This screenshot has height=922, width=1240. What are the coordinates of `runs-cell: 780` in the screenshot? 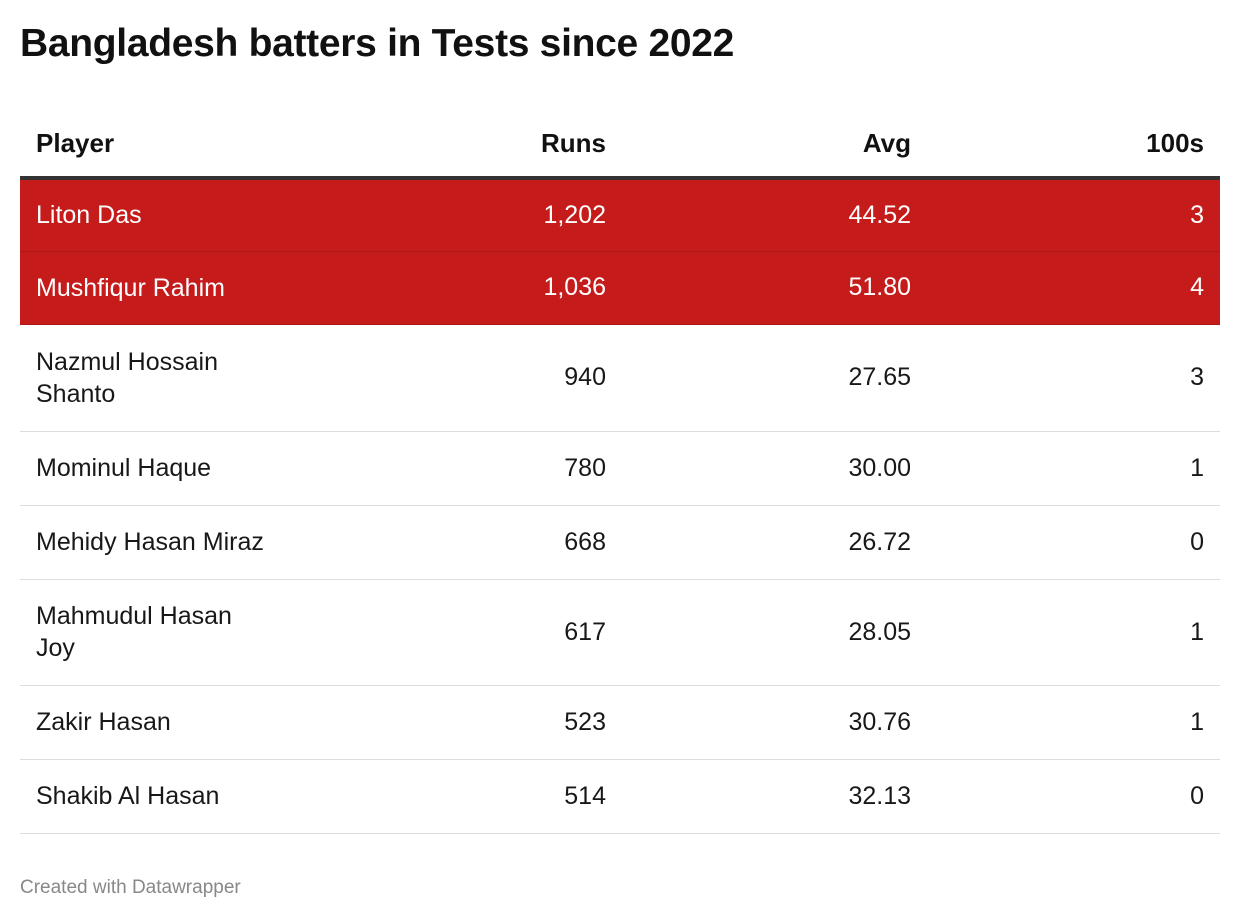 It's located at (585, 467).